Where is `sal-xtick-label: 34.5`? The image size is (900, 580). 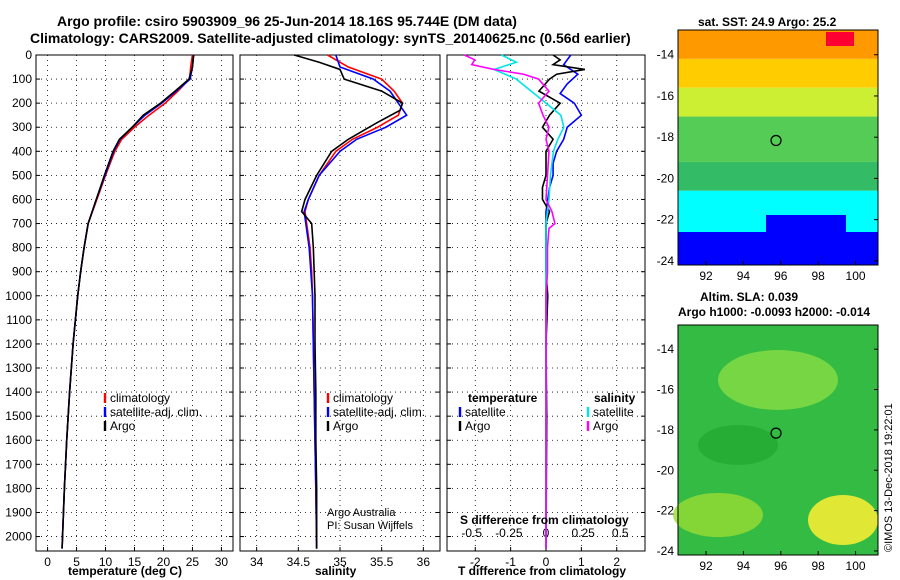 sal-xtick-label: 34.5 is located at coordinates (299, 562).